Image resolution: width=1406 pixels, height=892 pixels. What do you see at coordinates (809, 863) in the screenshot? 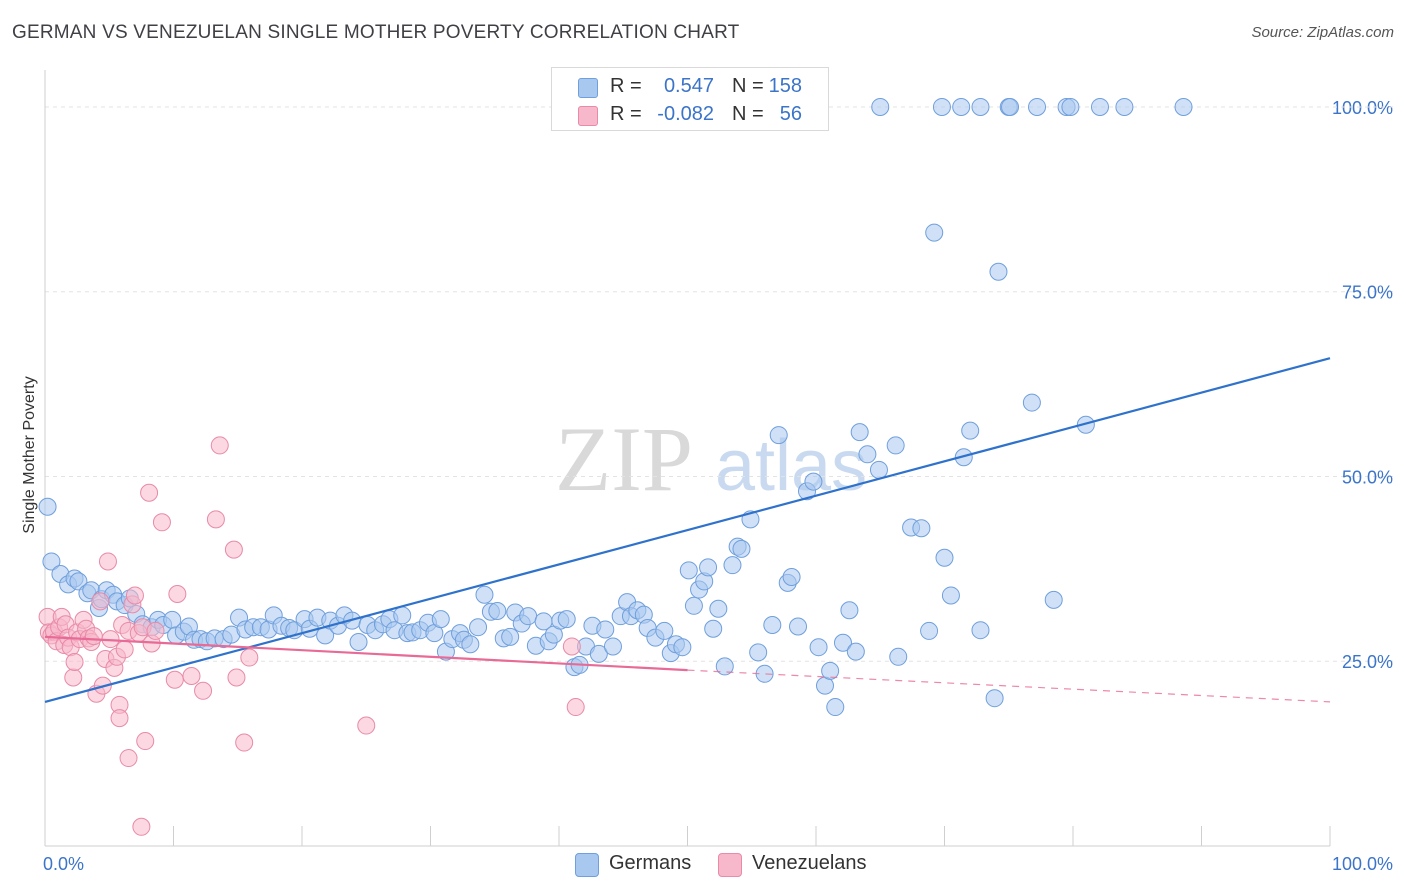
I see `legend-label-venezuelans: Venezuelans` at bounding box center [809, 863].